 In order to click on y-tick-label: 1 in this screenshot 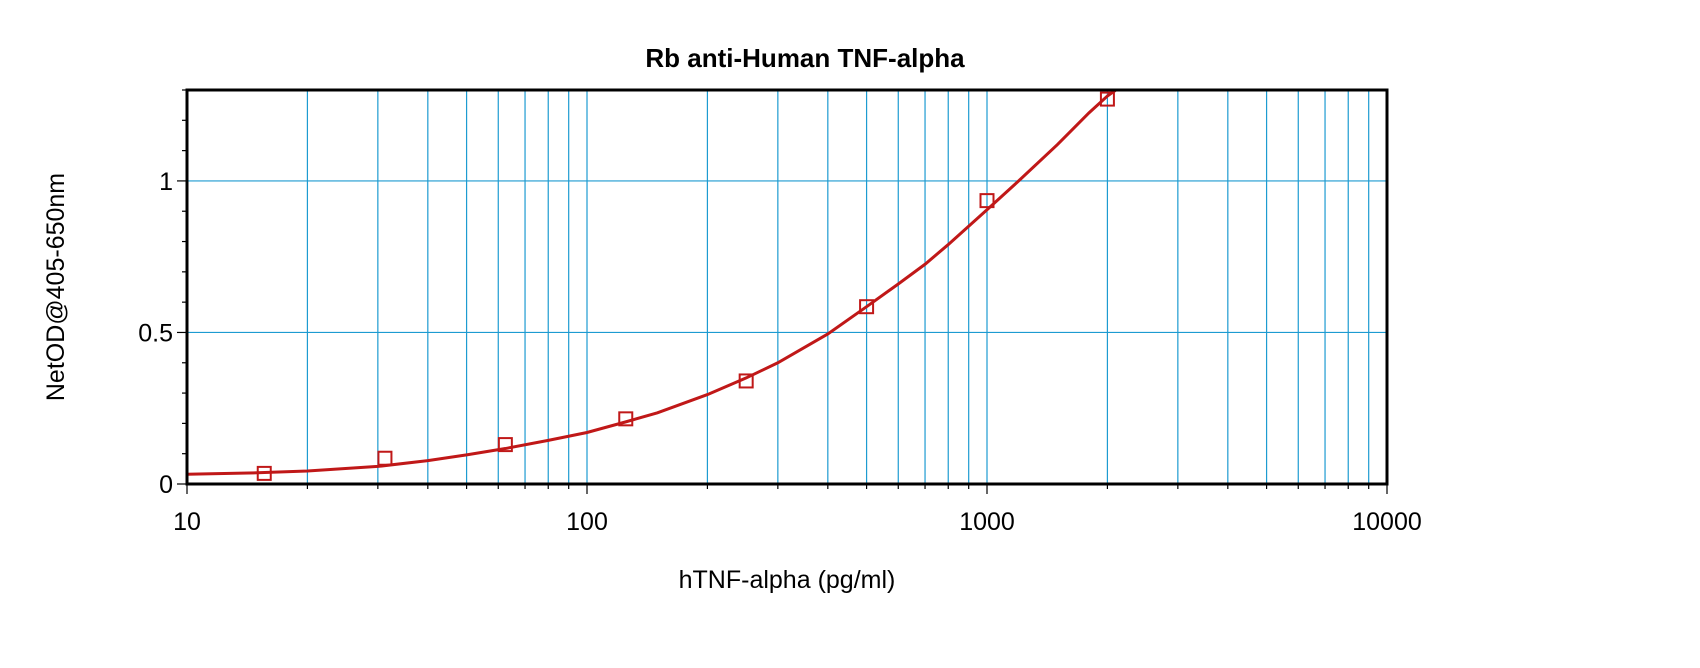, I will do `click(166, 182)`.